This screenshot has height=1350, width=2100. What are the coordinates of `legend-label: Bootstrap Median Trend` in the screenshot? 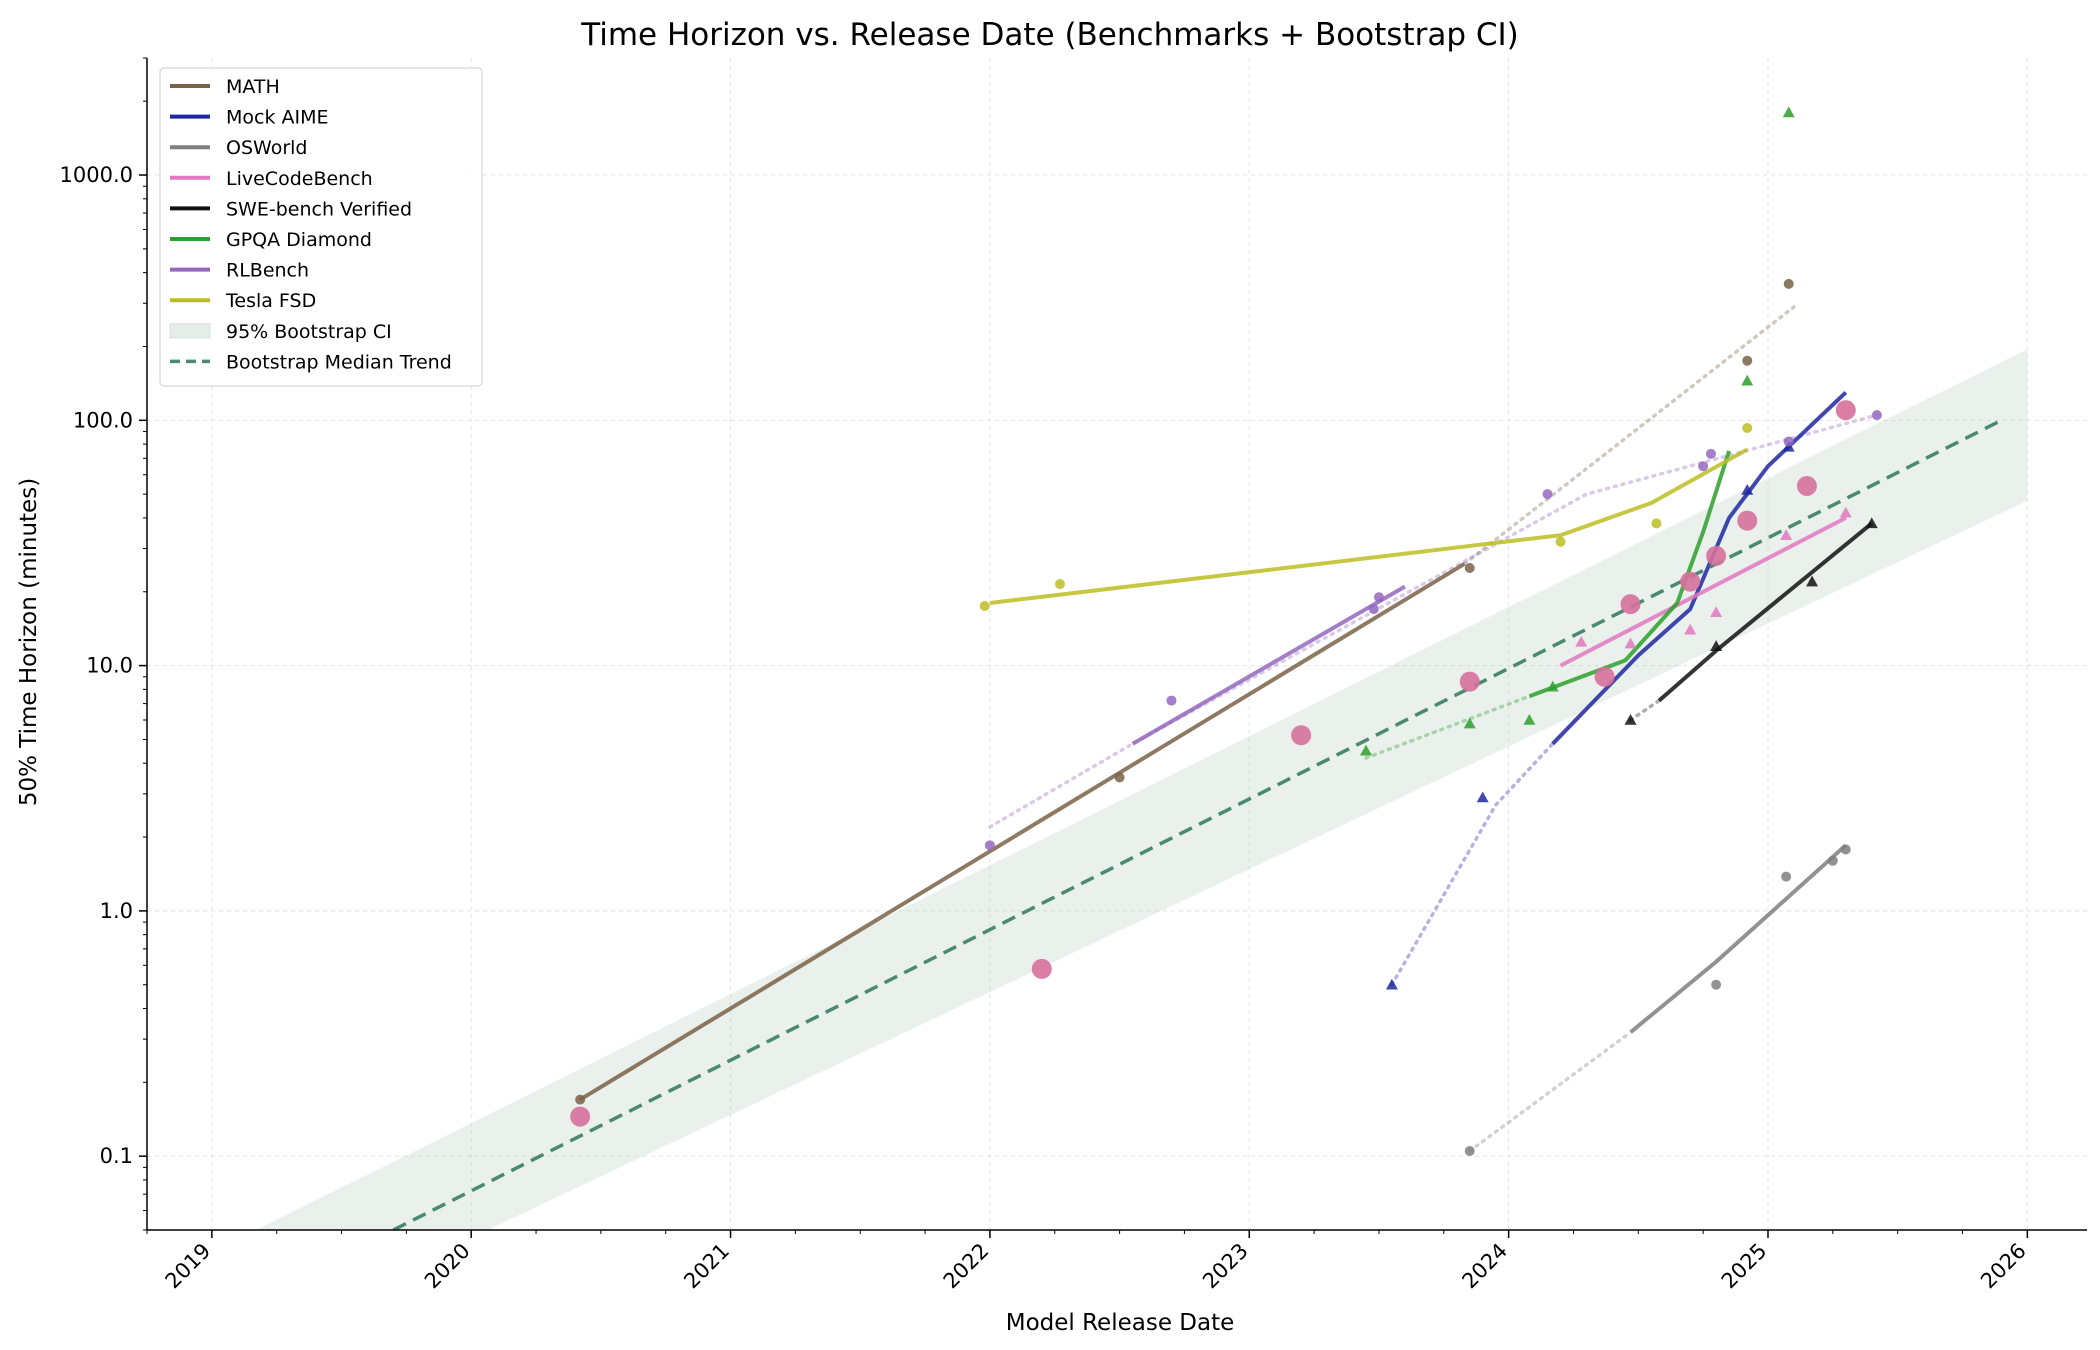 It's located at (339, 362).